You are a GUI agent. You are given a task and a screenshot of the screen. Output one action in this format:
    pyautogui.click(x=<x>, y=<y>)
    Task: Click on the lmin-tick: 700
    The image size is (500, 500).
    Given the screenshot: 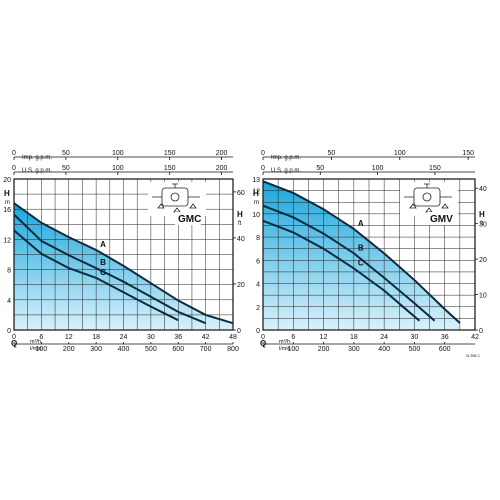 What is the action you would take?
    pyautogui.click(x=206, y=349)
    